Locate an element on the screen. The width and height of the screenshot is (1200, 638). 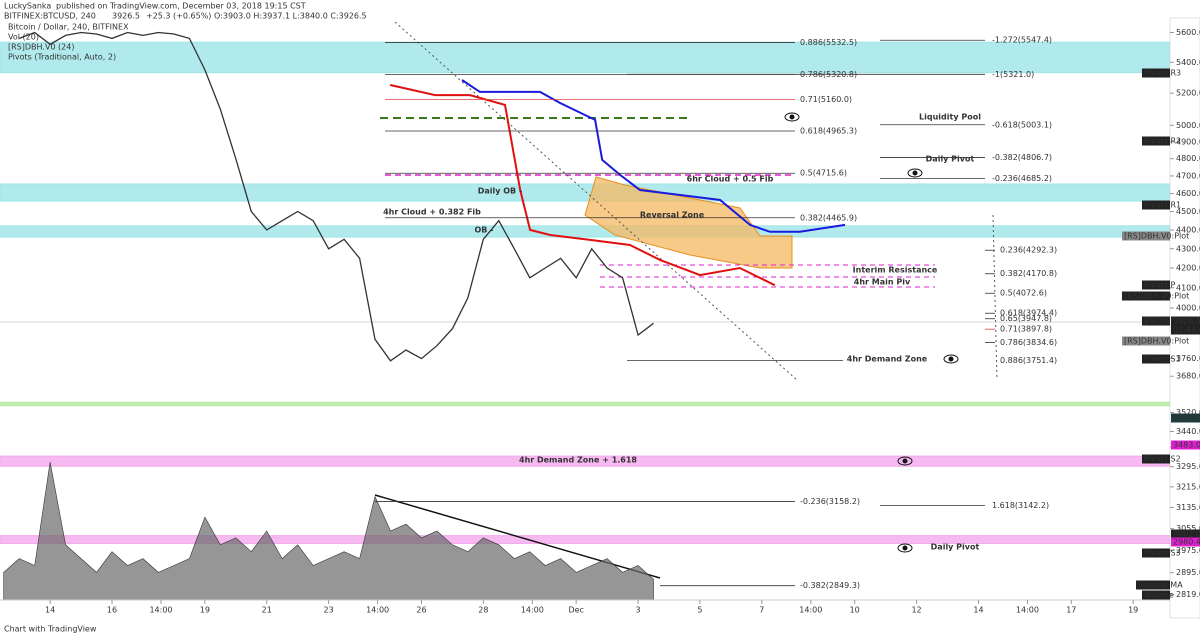
x-tick-label: 16 is located at coordinates (112, 610).